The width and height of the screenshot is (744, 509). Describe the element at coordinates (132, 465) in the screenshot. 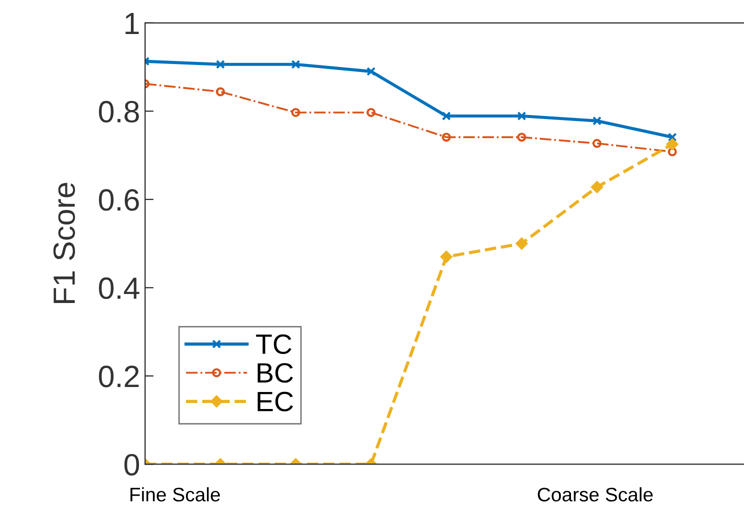

I see `y-tick-label: 0` at that location.